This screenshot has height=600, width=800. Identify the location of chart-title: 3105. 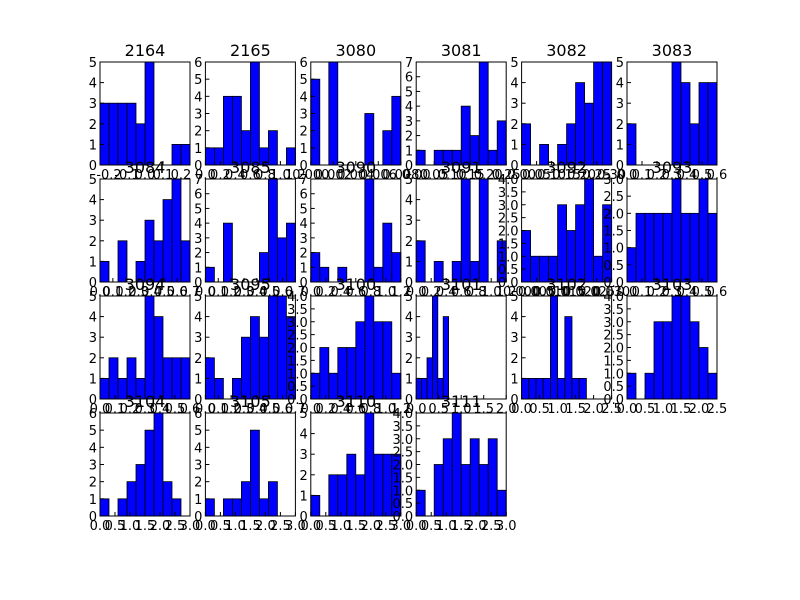
(250, 401).